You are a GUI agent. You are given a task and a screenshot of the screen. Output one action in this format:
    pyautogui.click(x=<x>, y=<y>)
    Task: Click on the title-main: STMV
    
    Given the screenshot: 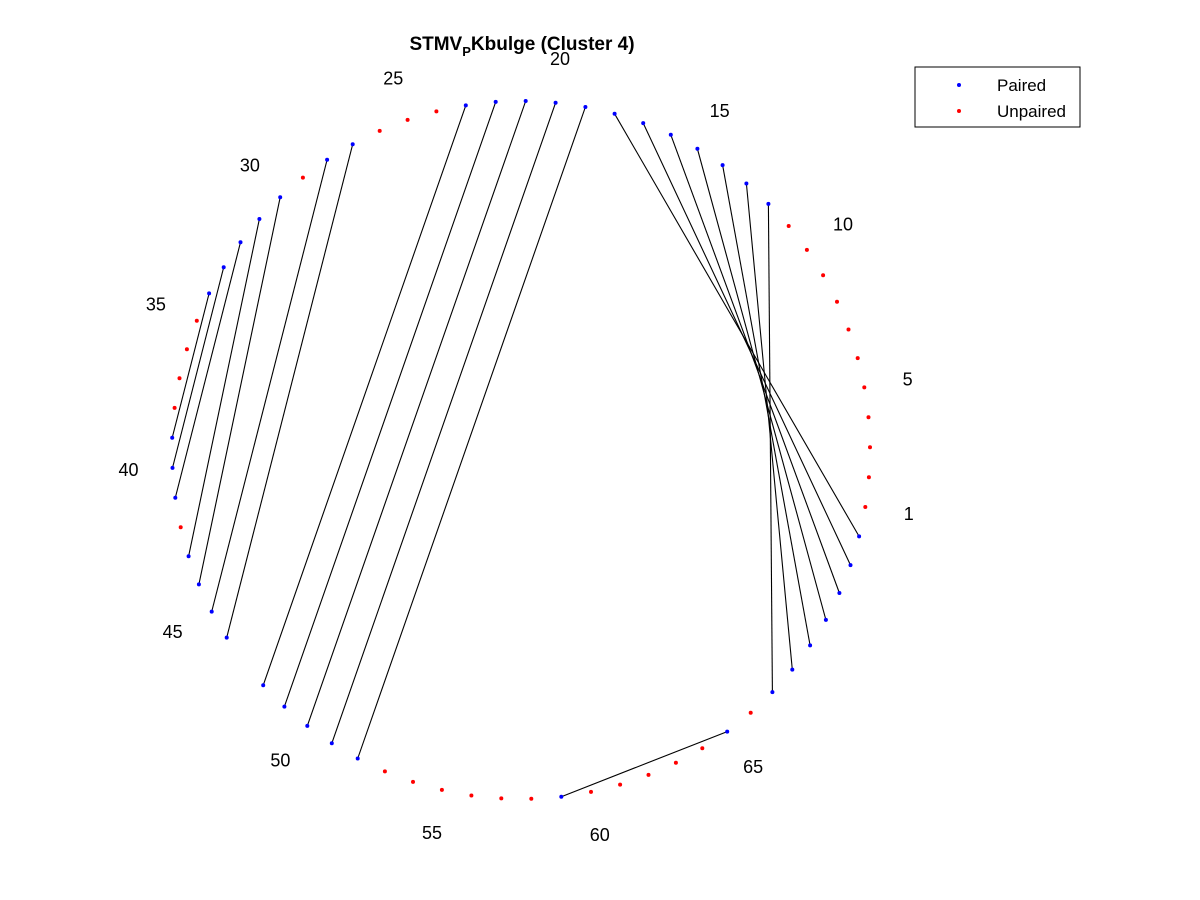 What is the action you would take?
    pyautogui.click(x=435, y=44)
    